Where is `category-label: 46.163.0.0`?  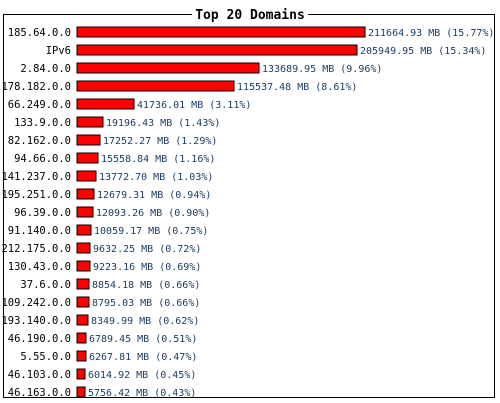 category-label: 46.163.0.0 is located at coordinates (39, 393).